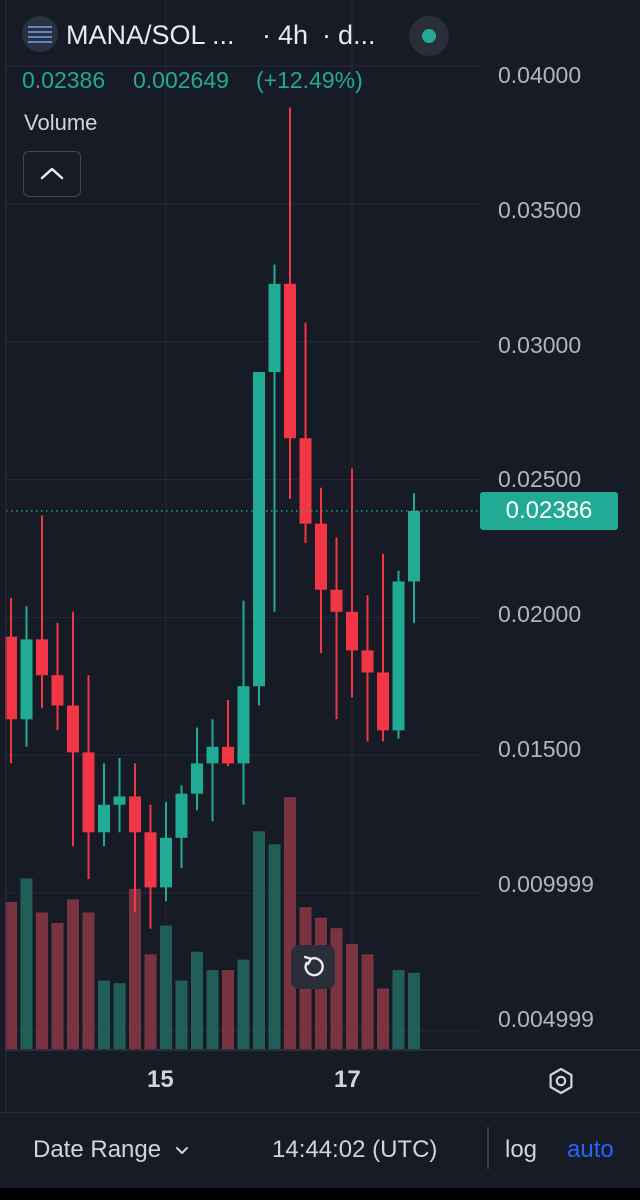  Describe the element at coordinates (546, 884) in the screenshot. I see `y-tick-label: 0.009999` at that location.